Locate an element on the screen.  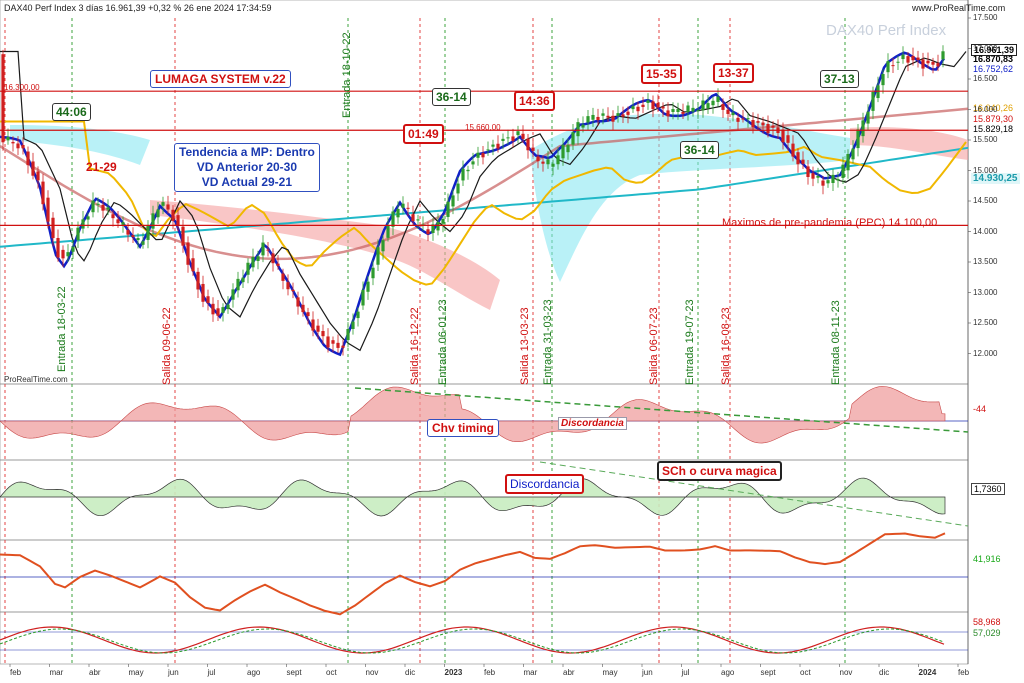
signal-salida-09-06-22: Salida 09-06-22 is located at coordinates (167, 346).